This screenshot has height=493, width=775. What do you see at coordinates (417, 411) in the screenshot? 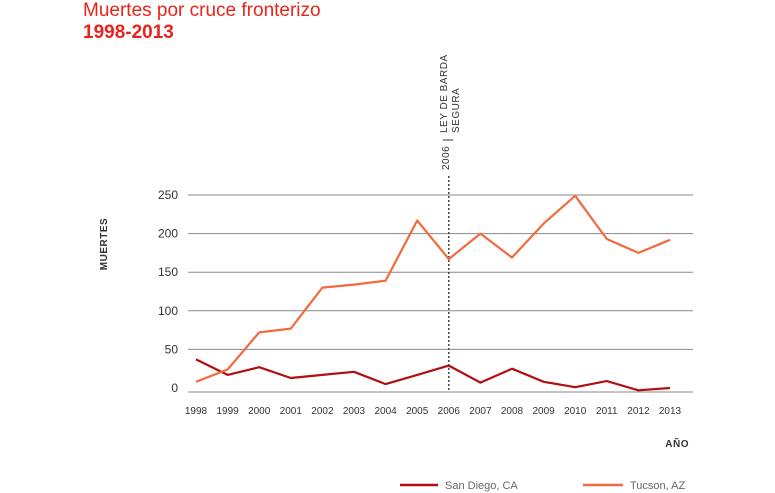
I see `x-tick-label: 2005` at bounding box center [417, 411].